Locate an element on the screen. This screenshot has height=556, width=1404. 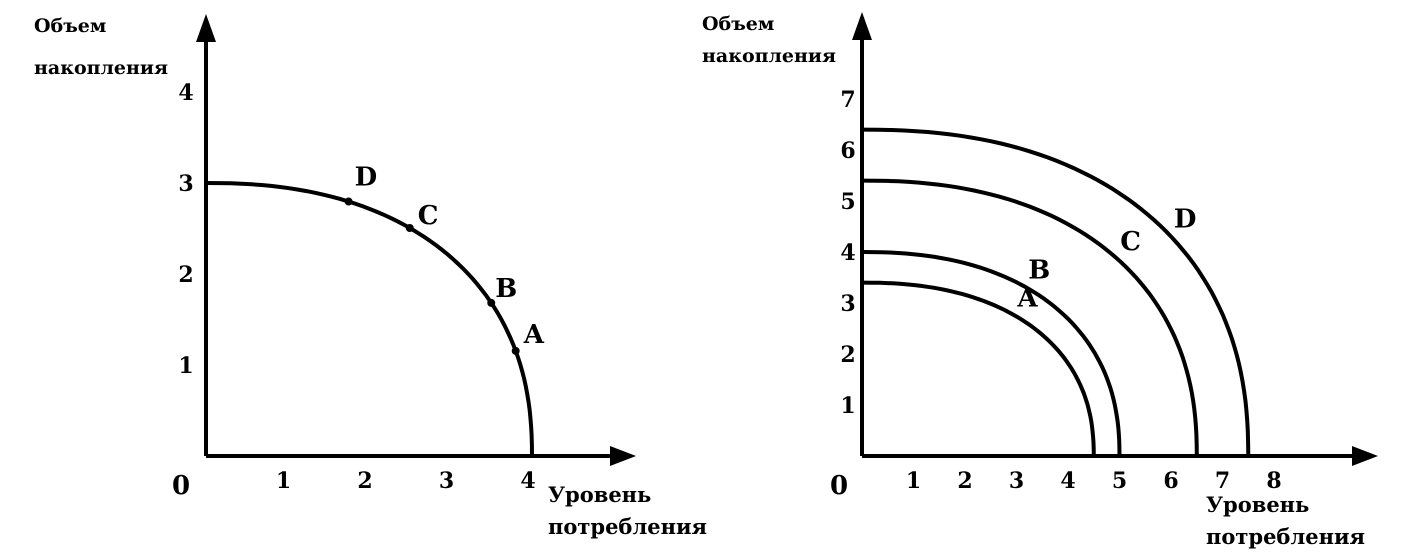
left-ppf-curve is located at coordinates (369, 319).